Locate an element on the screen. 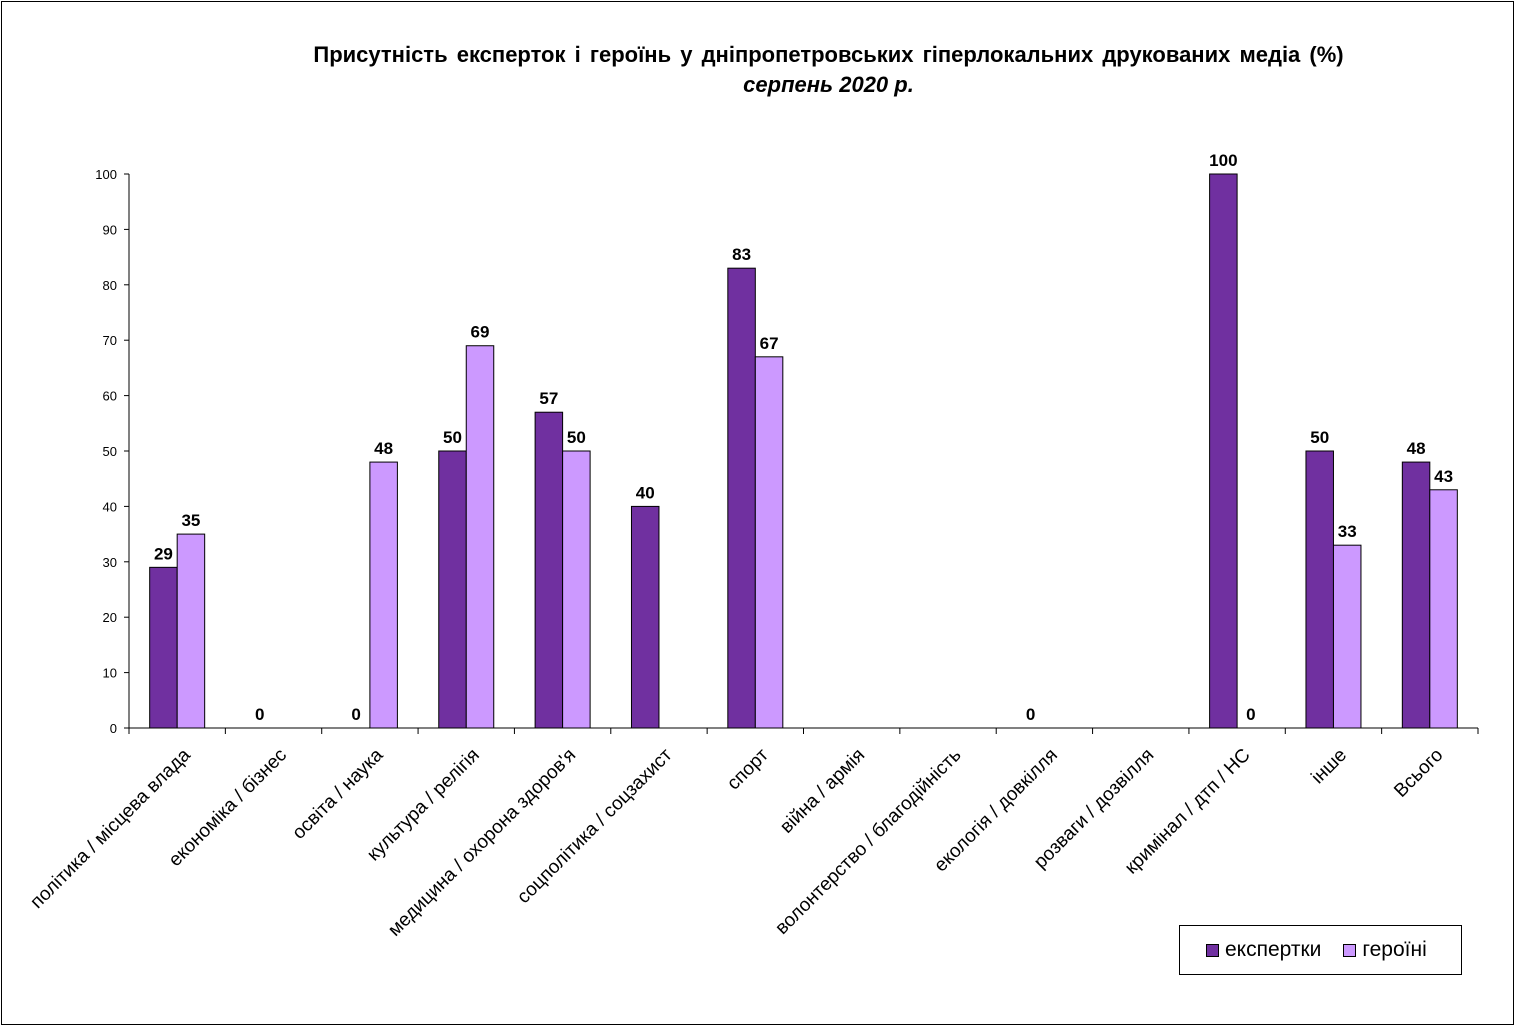  legend-label-series-1: експертки is located at coordinates (1273, 949).